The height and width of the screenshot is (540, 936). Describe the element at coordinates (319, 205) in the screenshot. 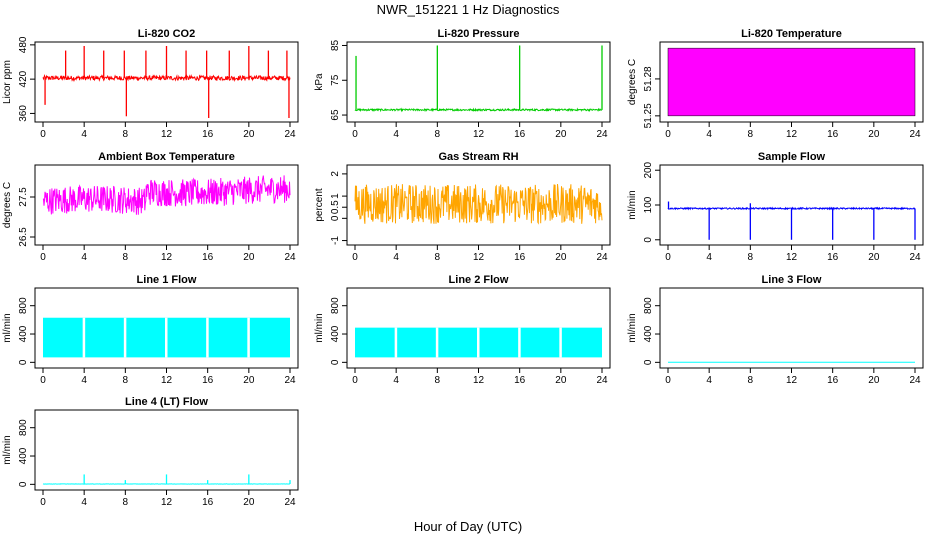

I see `y-axis-label: percent` at that location.